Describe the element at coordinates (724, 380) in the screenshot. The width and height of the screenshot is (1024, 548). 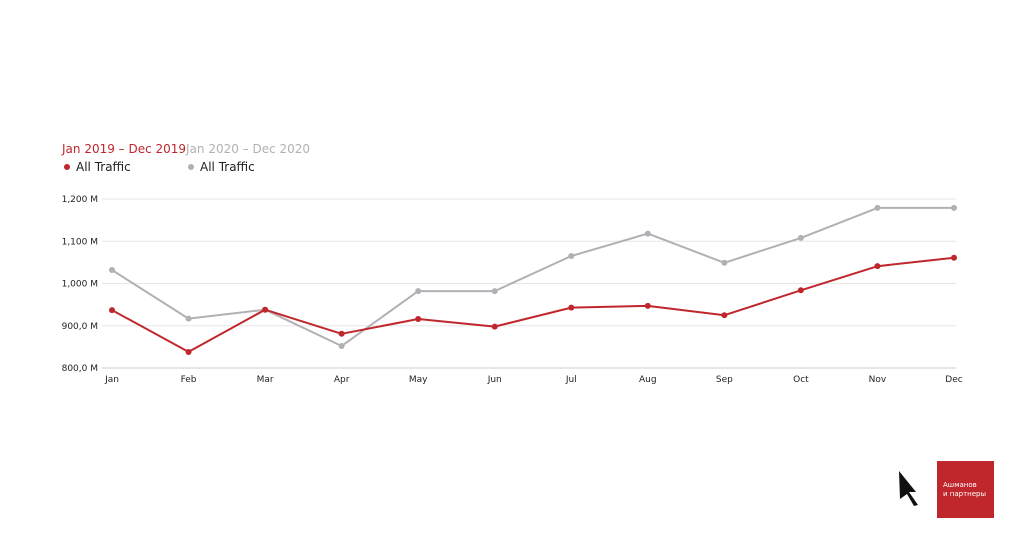
I see `x-tick-label: Sep` at that location.